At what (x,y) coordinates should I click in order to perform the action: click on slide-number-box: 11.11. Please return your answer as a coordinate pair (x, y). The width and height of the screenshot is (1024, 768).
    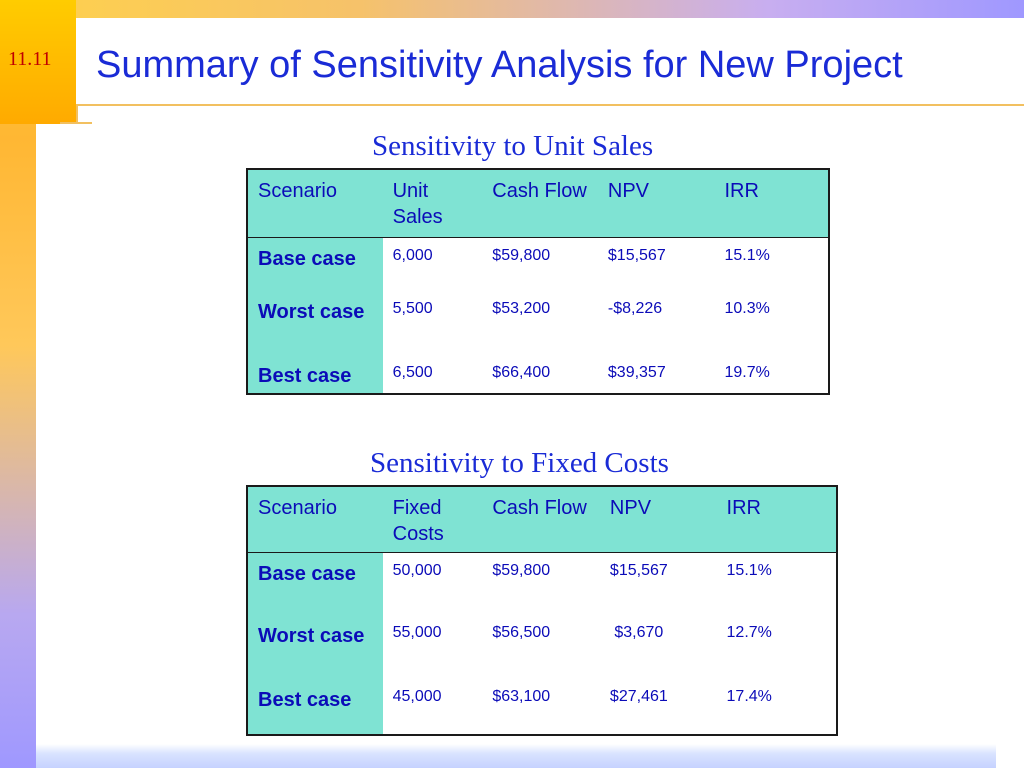
    Looking at the image, I should click on (38, 62).